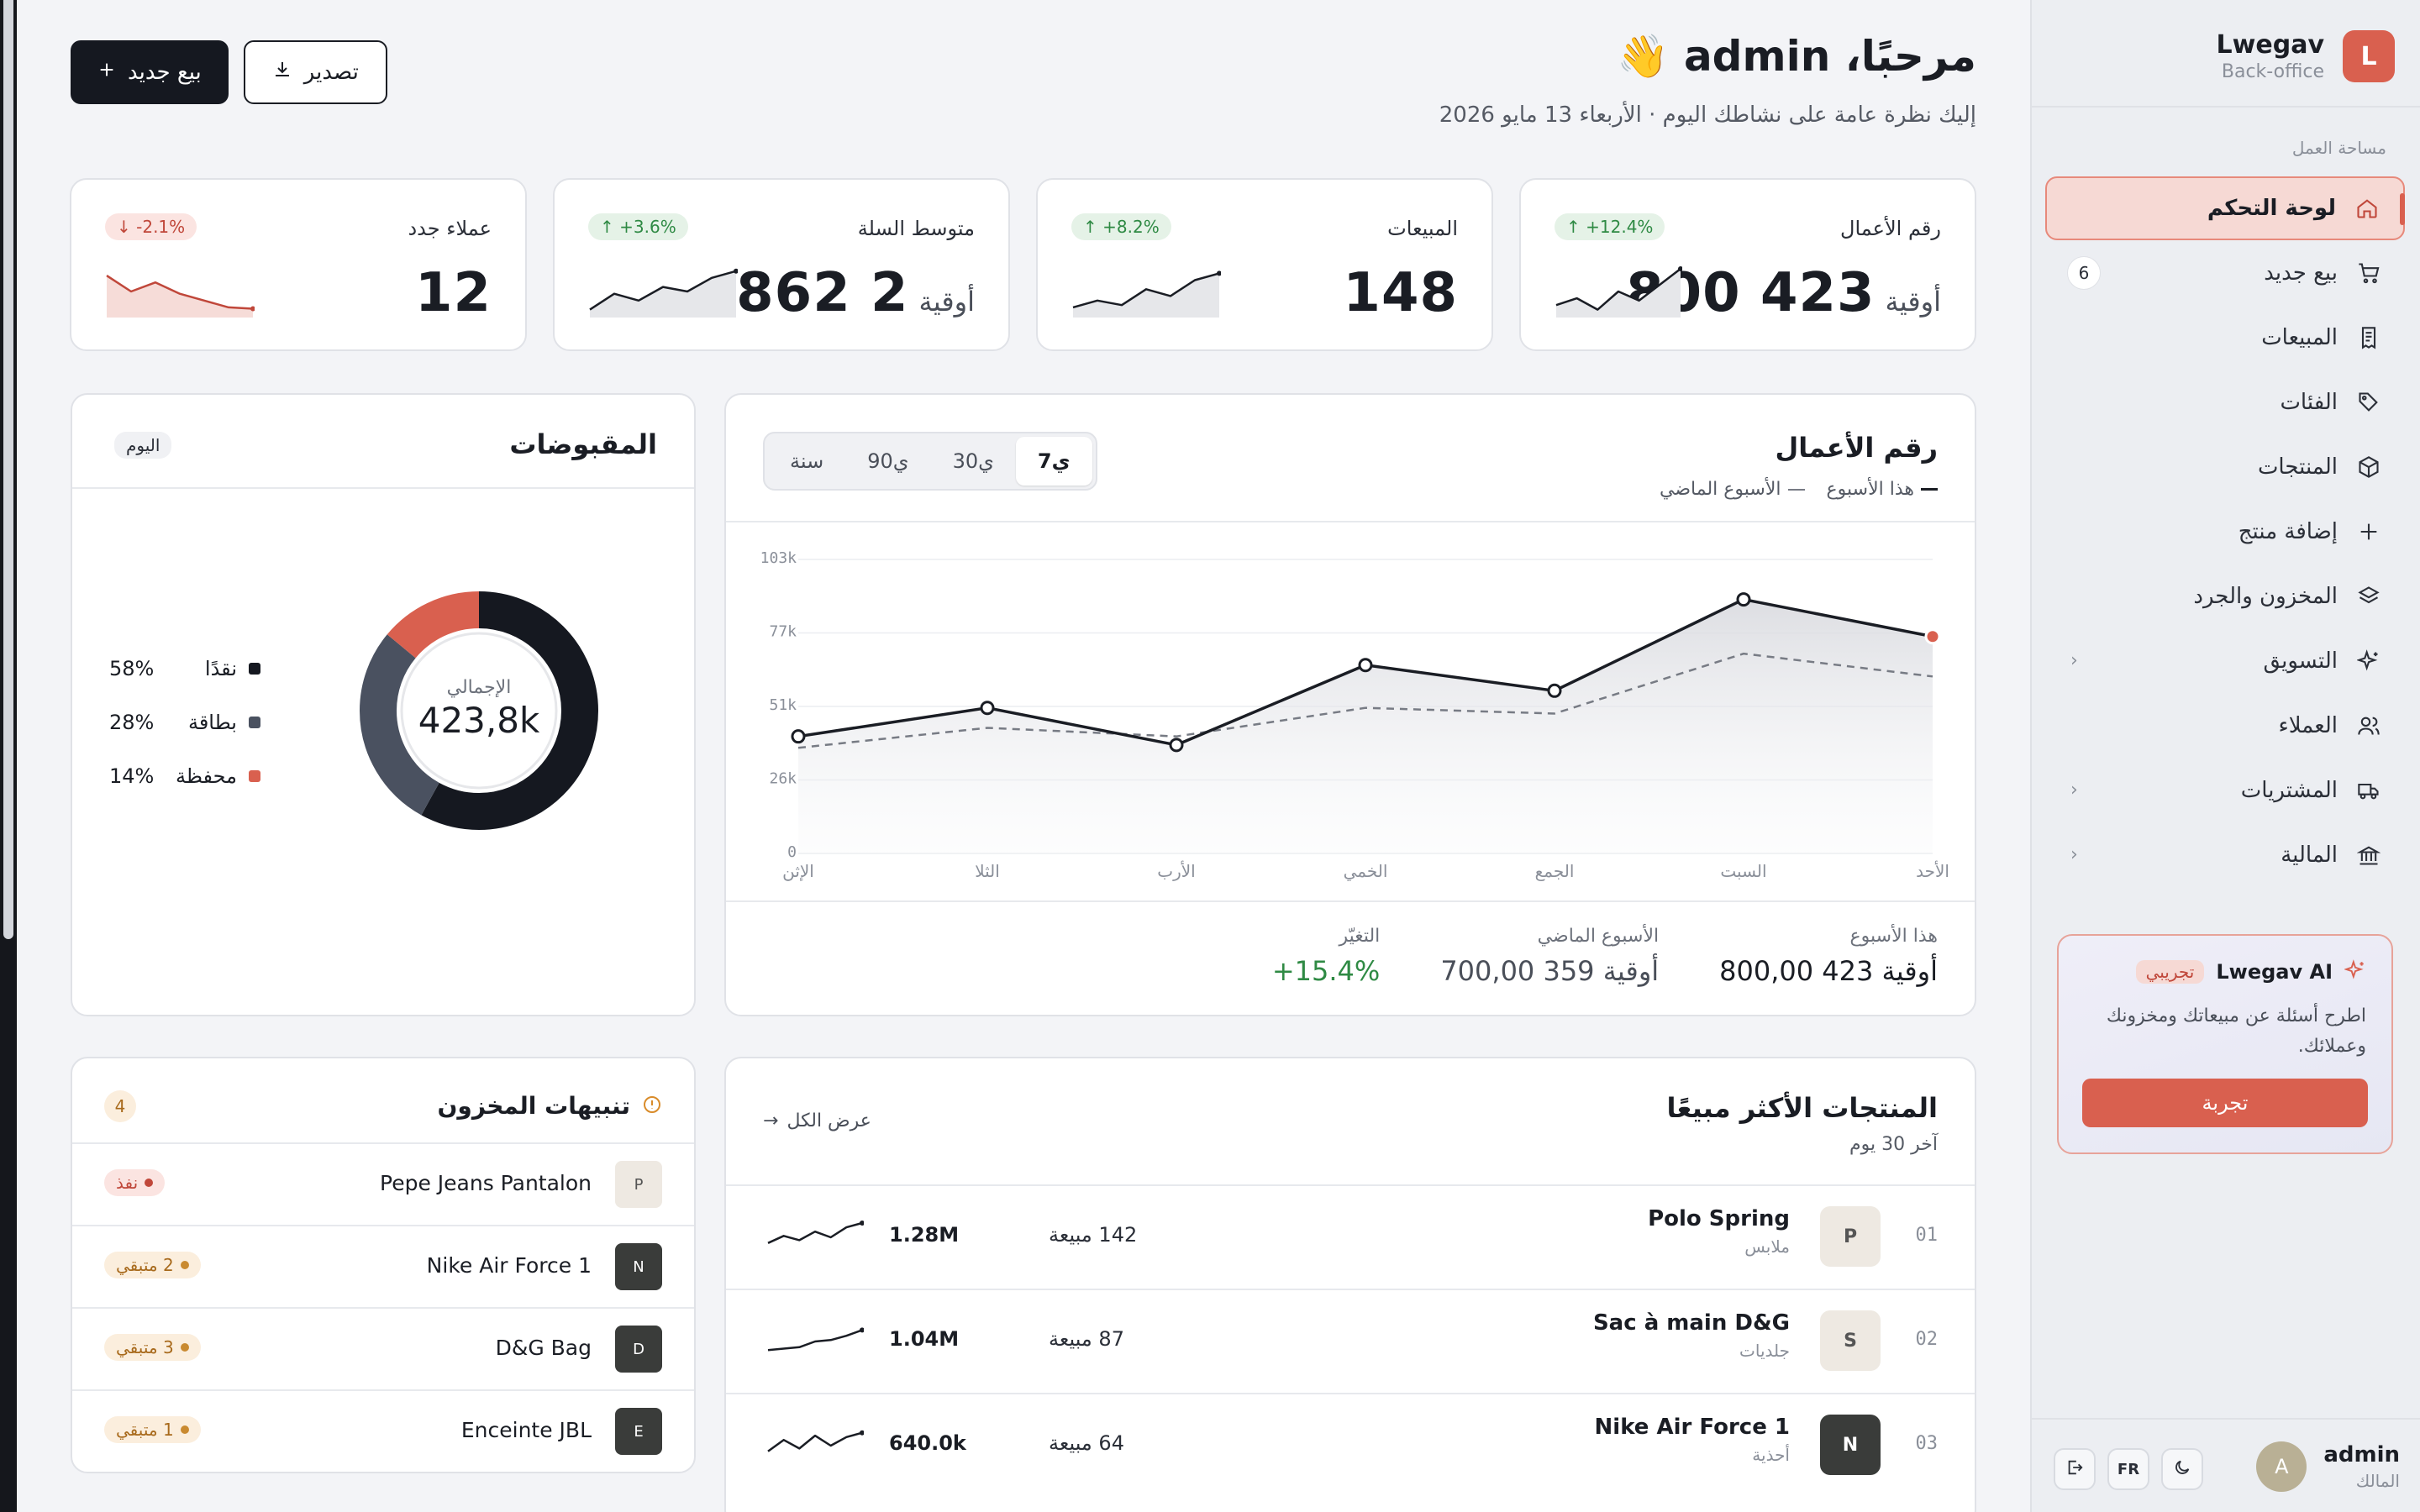  Describe the element at coordinates (1366, 871) in the screenshot. I see `x-tick-label: الخمي` at that location.